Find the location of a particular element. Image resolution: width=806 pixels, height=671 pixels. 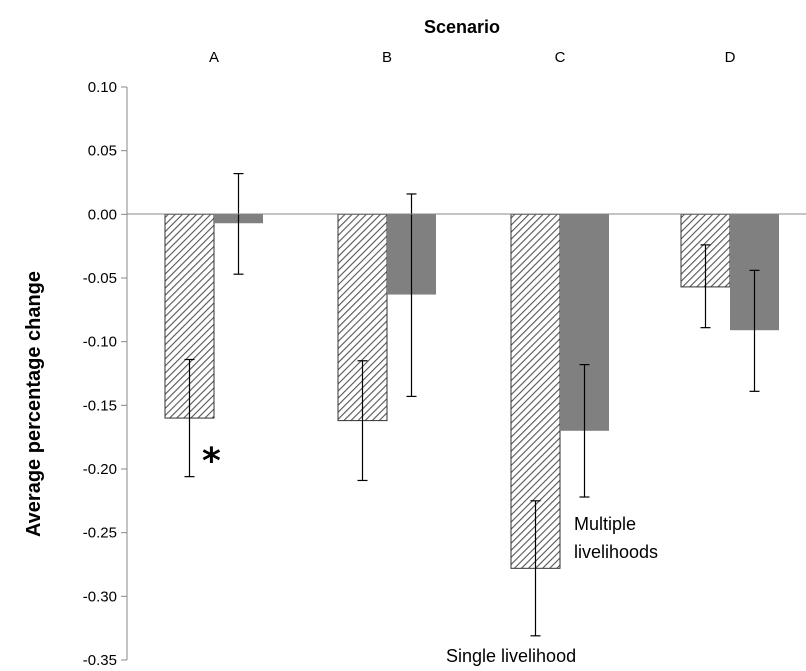

y-tick-label: -0.35 is located at coordinates (100, 660).